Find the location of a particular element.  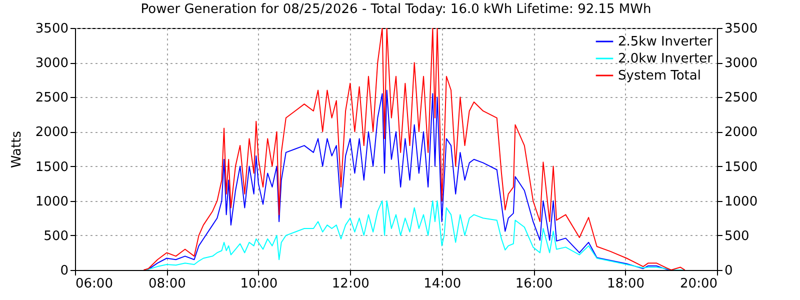

y-axis-title: Watts is located at coordinates (16, 149).